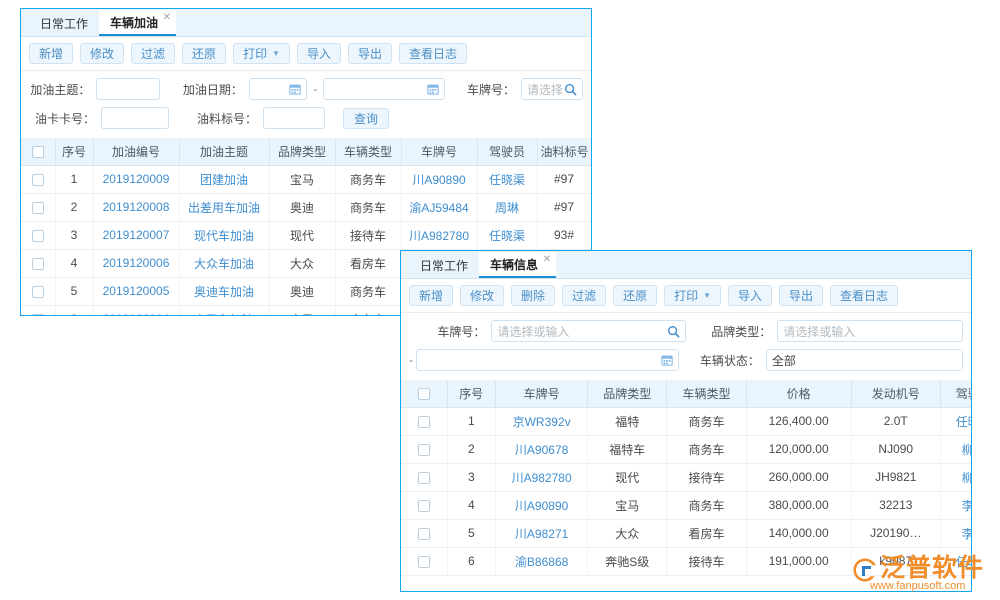 The width and height of the screenshot is (1000, 600). I want to click on export-button-w2: 导出, so click(801, 295).